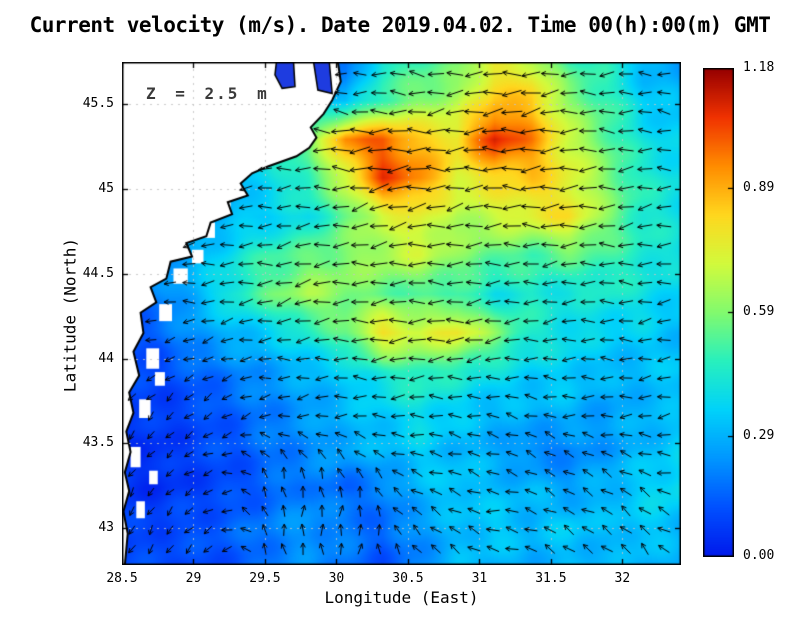 Image resolution: width=800 pixels, height=618 pixels. I want to click on x-axis-label: Longitude (East), so click(401, 597).